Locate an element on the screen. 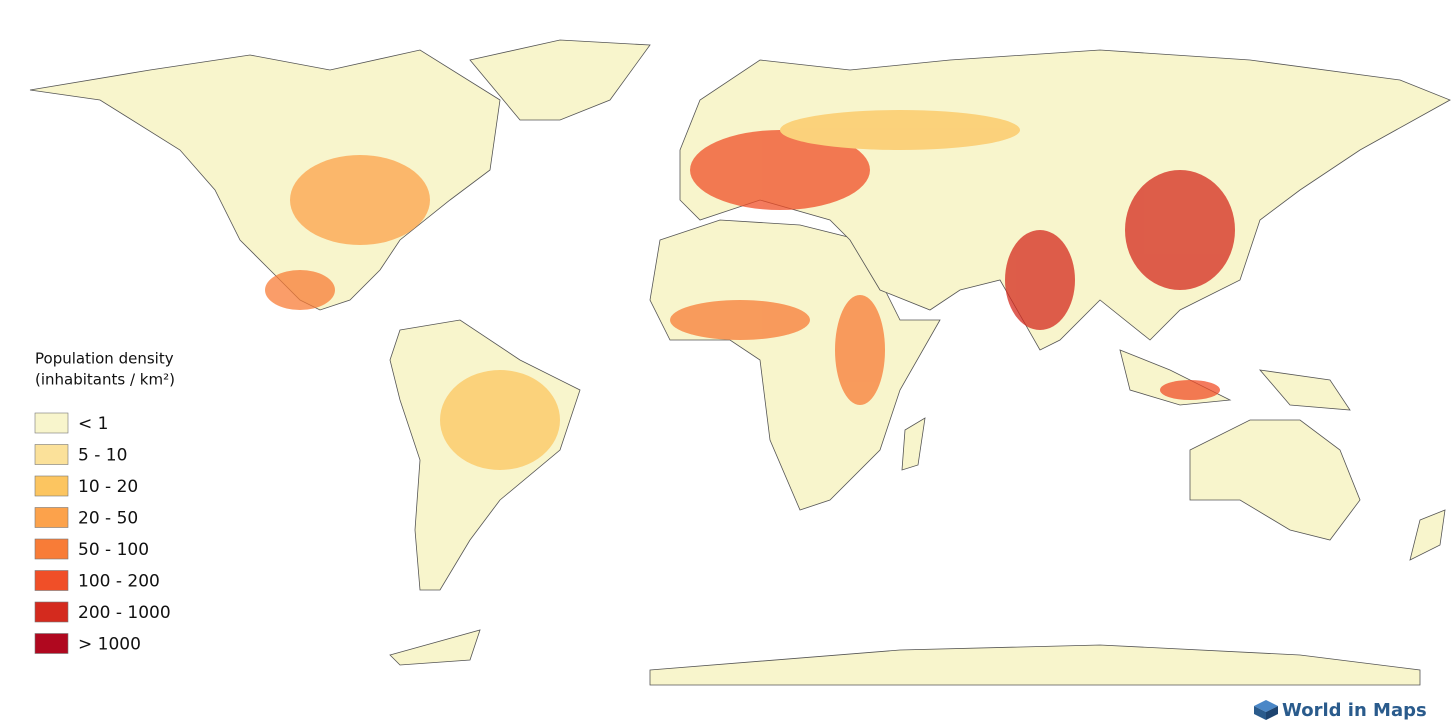 The image size is (1456, 728). legend-label: 20 - 50 is located at coordinates (108, 519).